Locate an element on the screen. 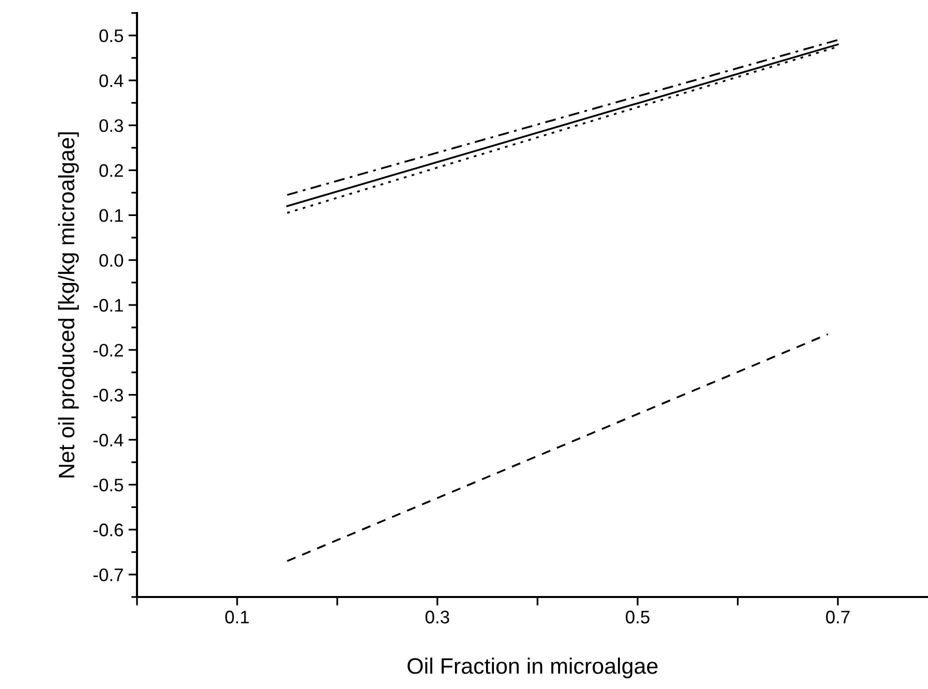 The image size is (928, 689). y-tick-label: -0.6 is located at coordinates (109, 530).